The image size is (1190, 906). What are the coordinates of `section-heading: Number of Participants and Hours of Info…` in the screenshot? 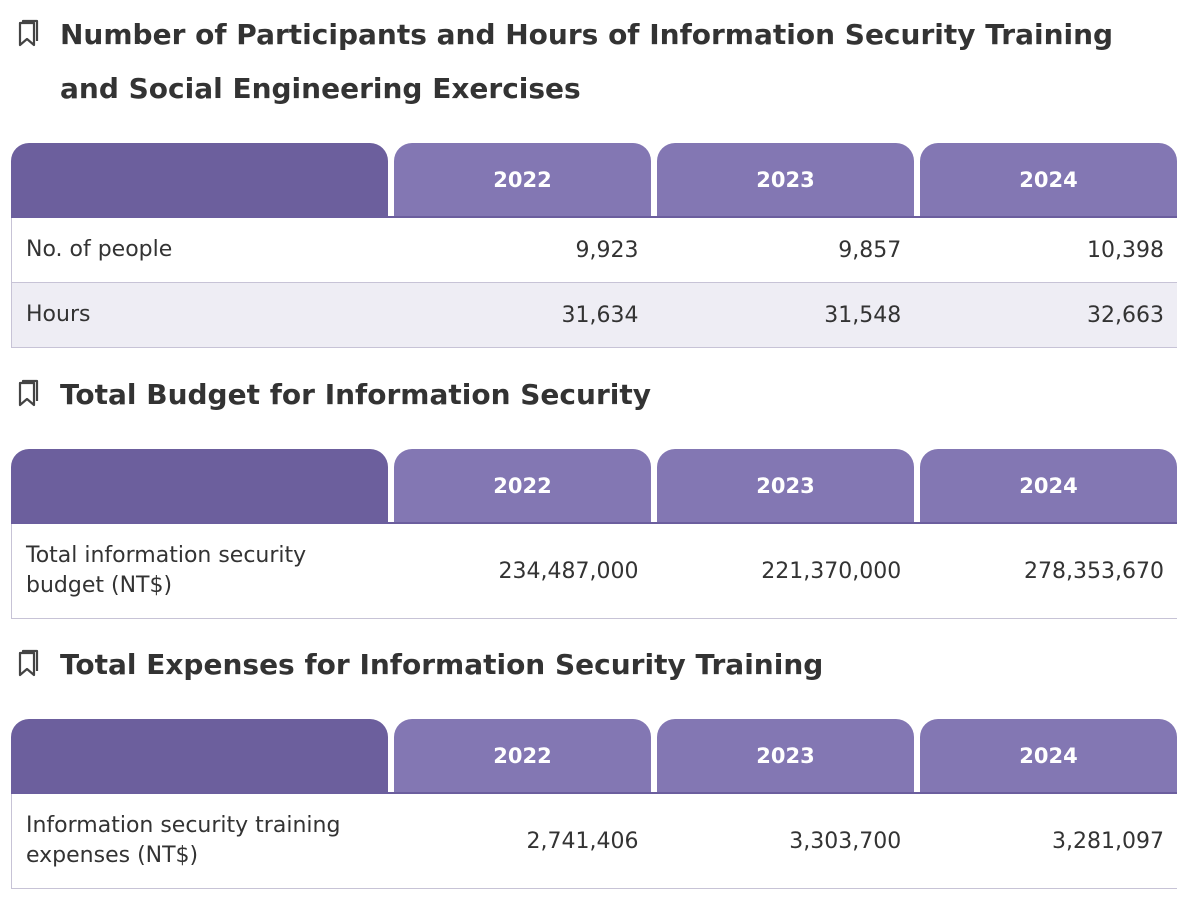 It's located at (587, 61).